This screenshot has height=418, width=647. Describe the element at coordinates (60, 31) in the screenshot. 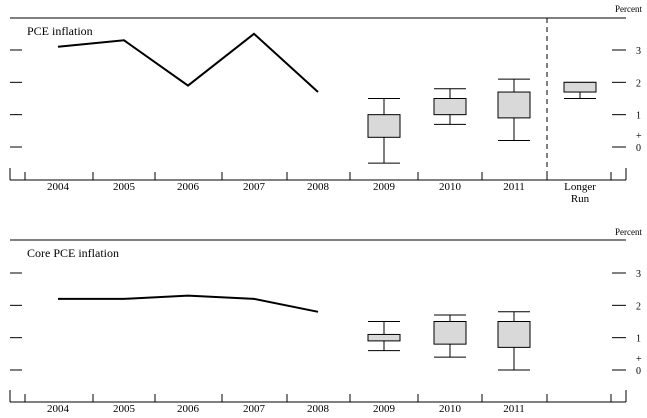

I see `chart-title: PCE inflation` at that location.